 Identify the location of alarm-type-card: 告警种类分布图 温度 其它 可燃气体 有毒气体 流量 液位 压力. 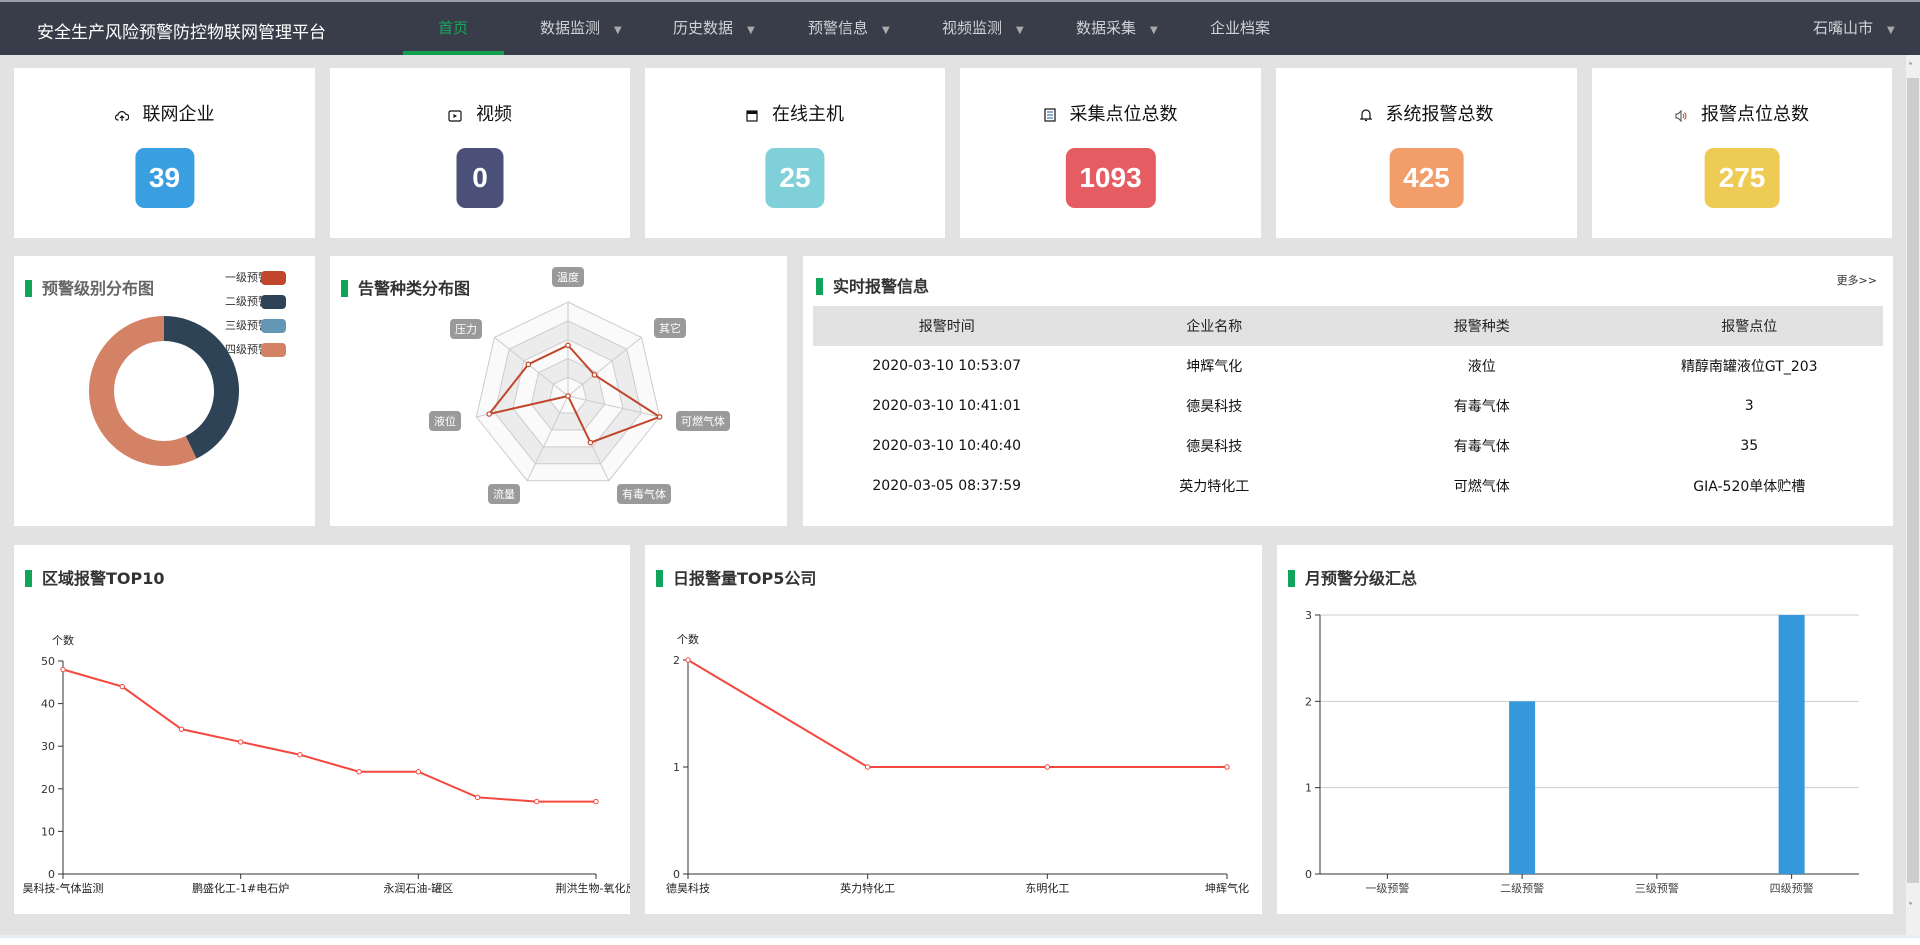
(558, 391).